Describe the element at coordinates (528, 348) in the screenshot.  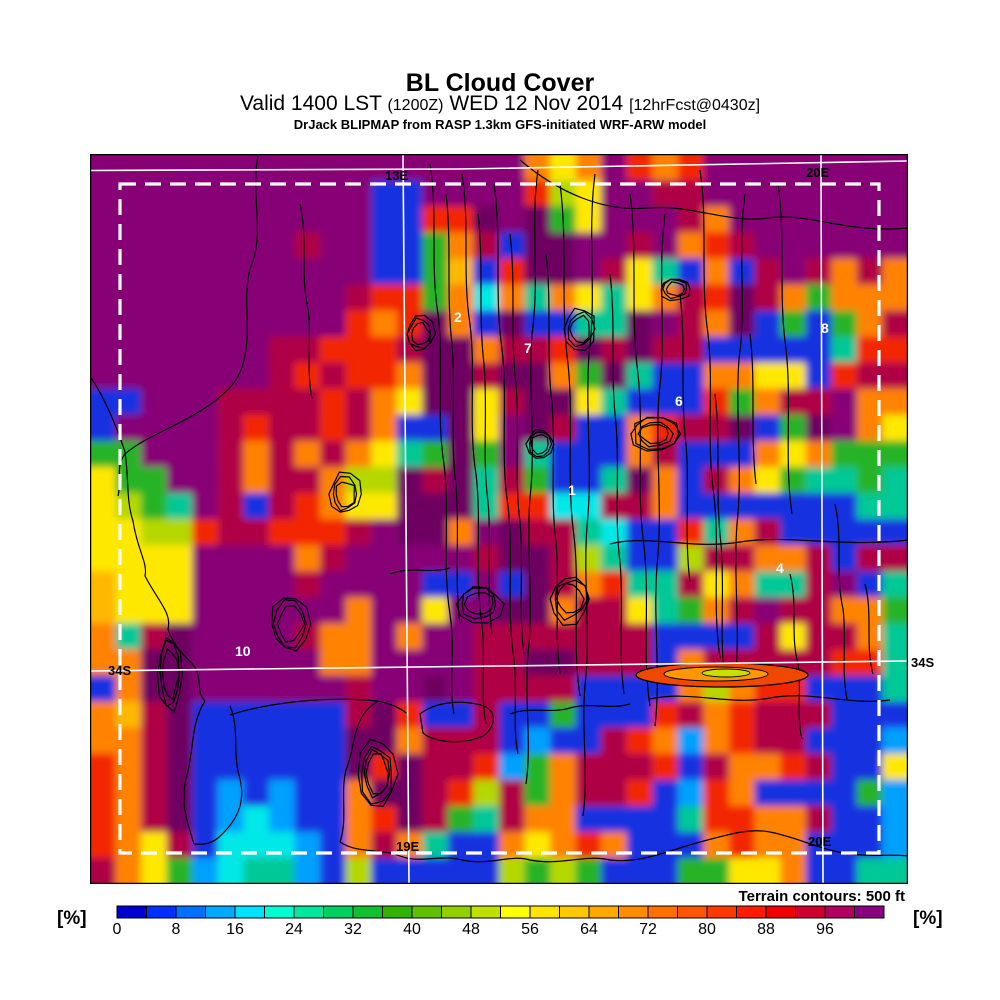
I see `svg-text: 7` at that location.